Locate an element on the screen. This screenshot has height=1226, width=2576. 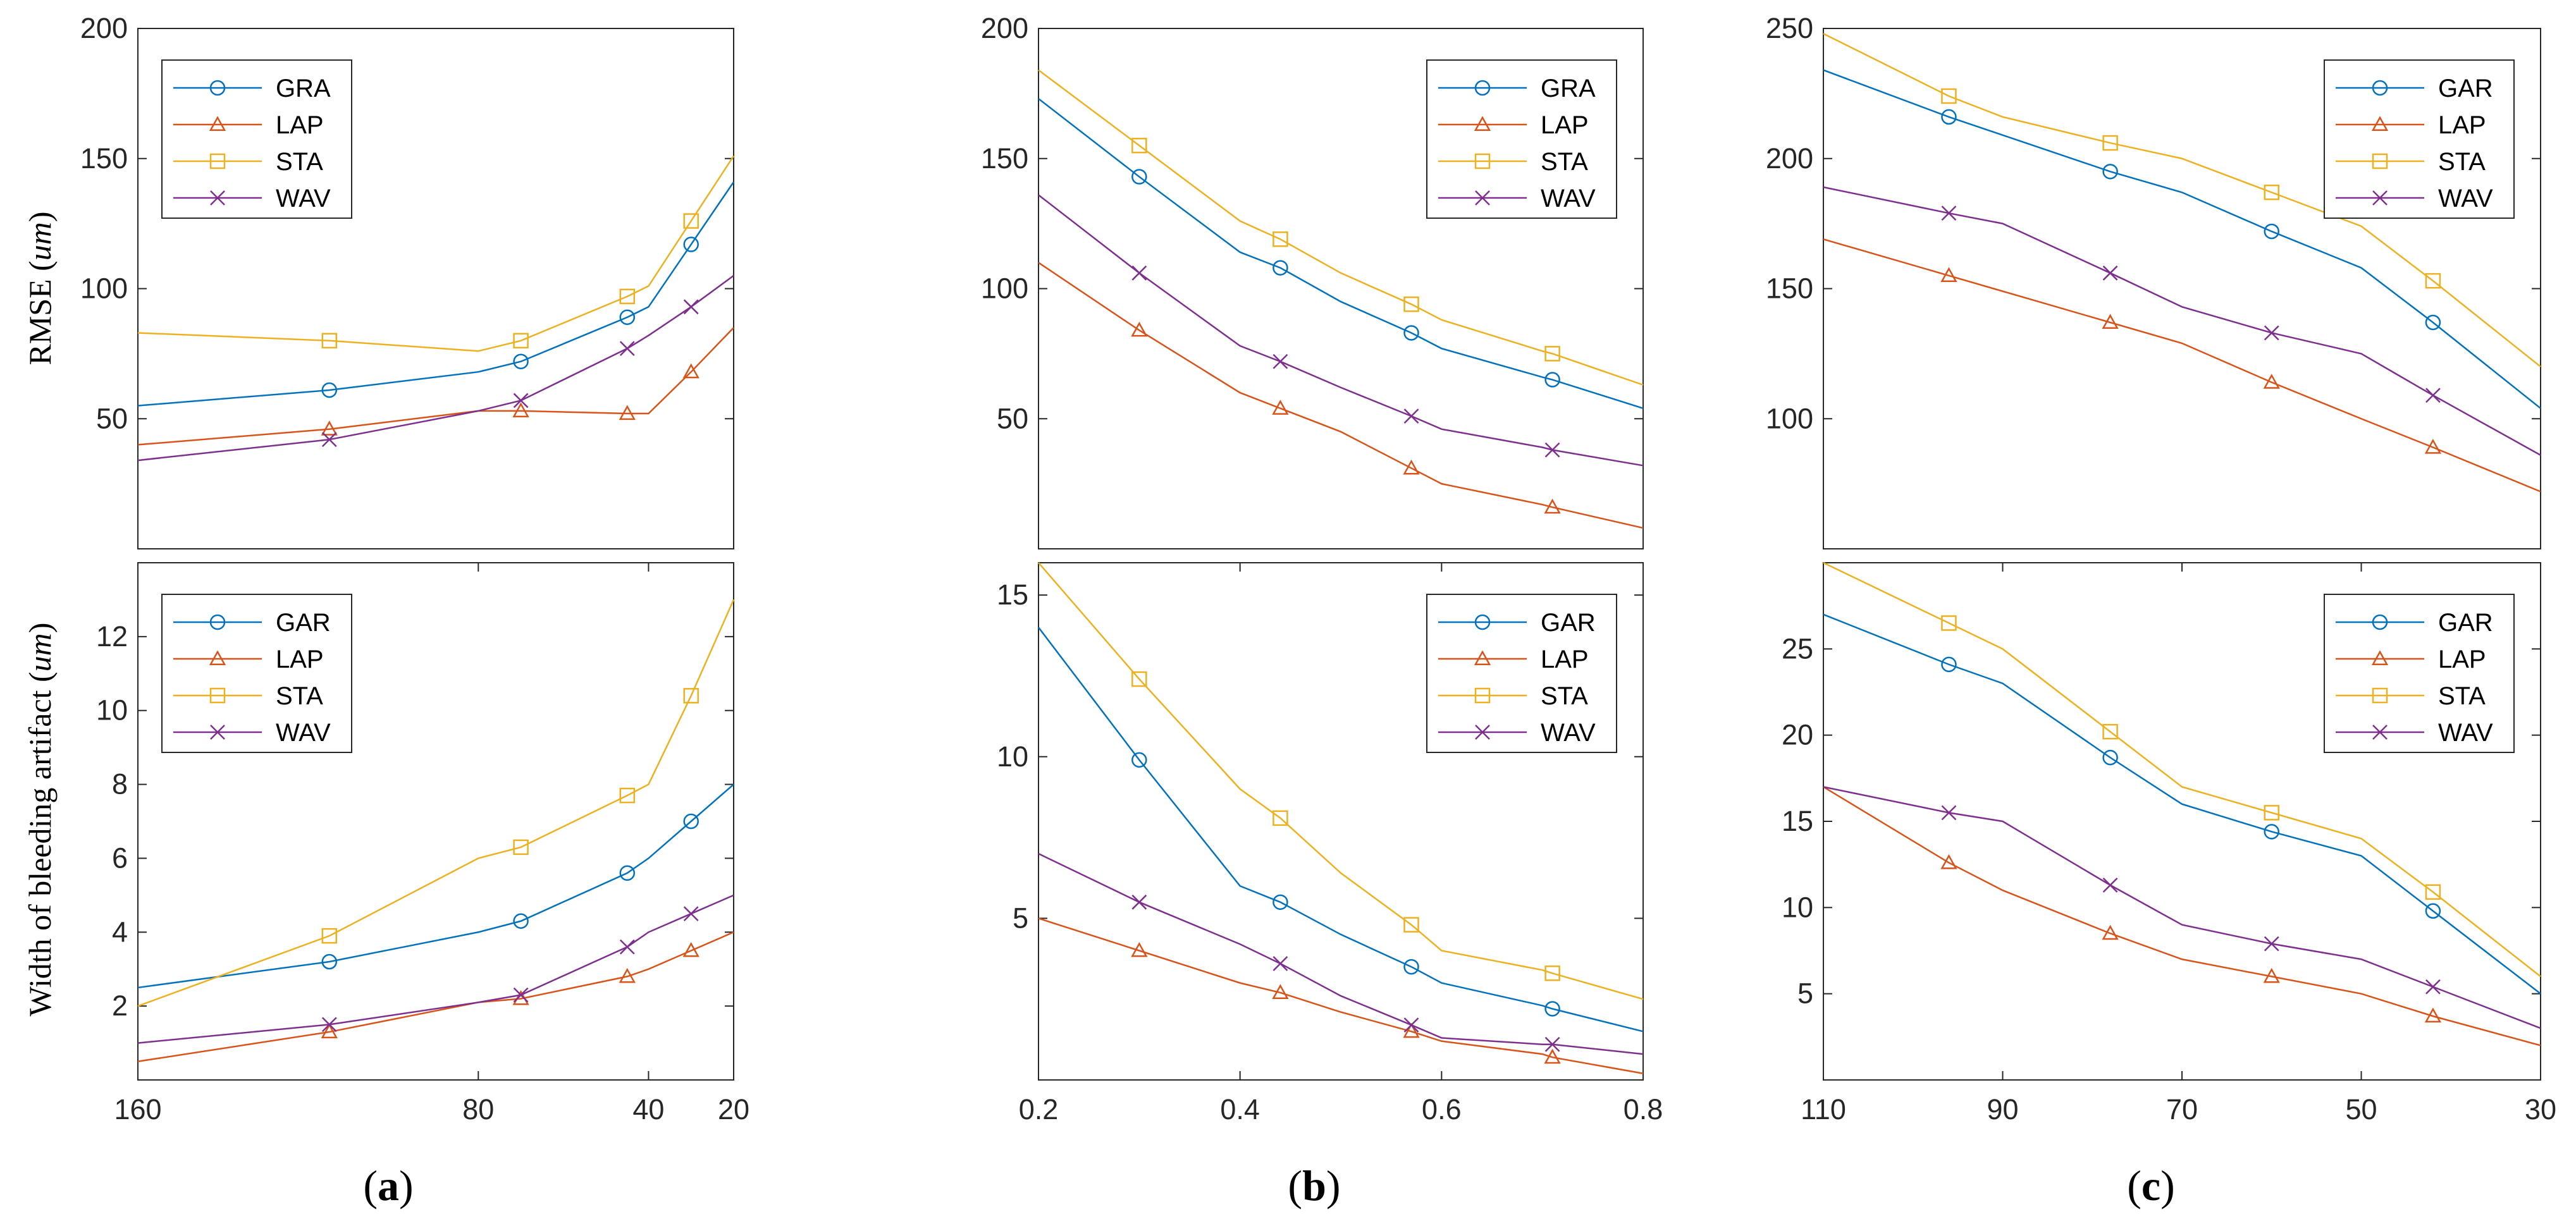
legend-label: GAR is located at coordinates (1568, 623).